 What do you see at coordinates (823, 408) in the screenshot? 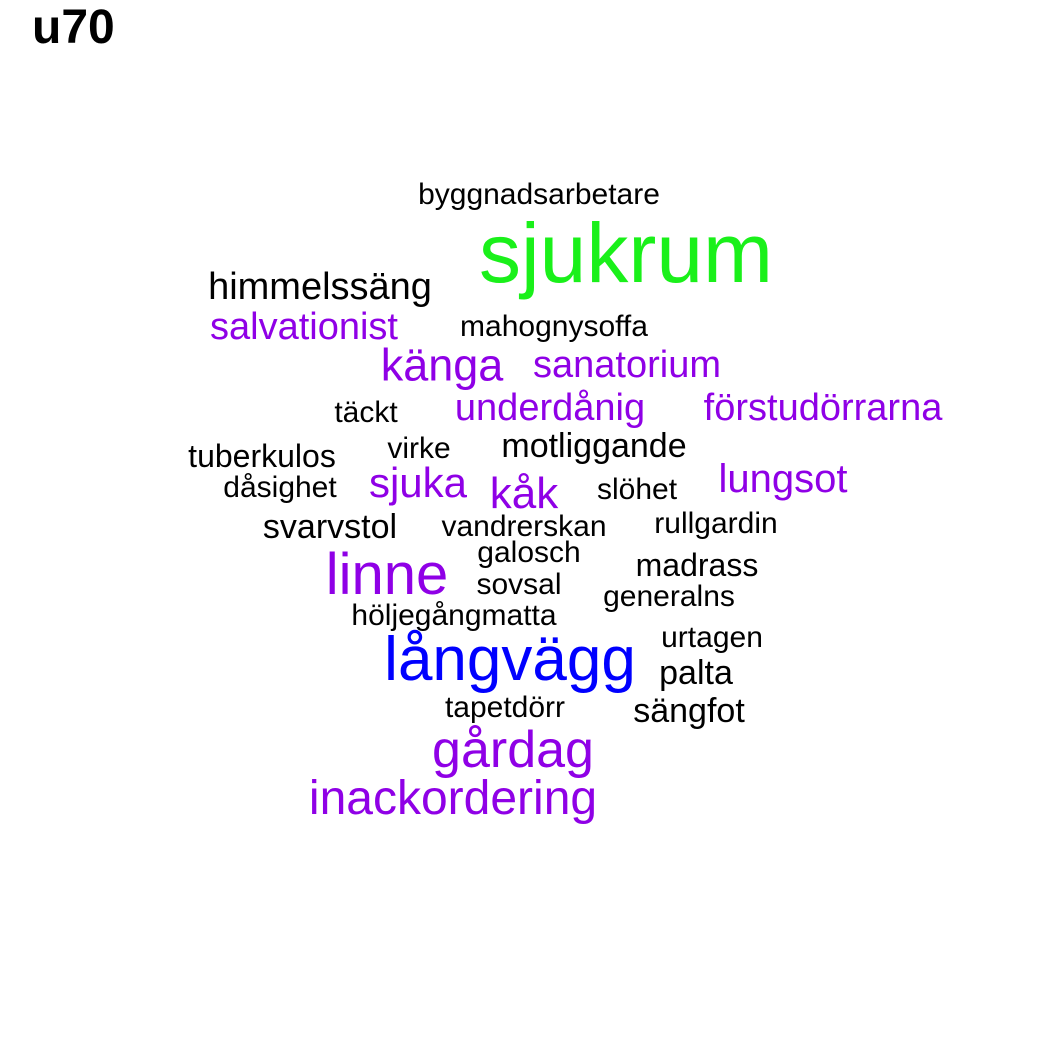
I see `cloud-word: förstudörrarna` at bounding box center [823, 408].